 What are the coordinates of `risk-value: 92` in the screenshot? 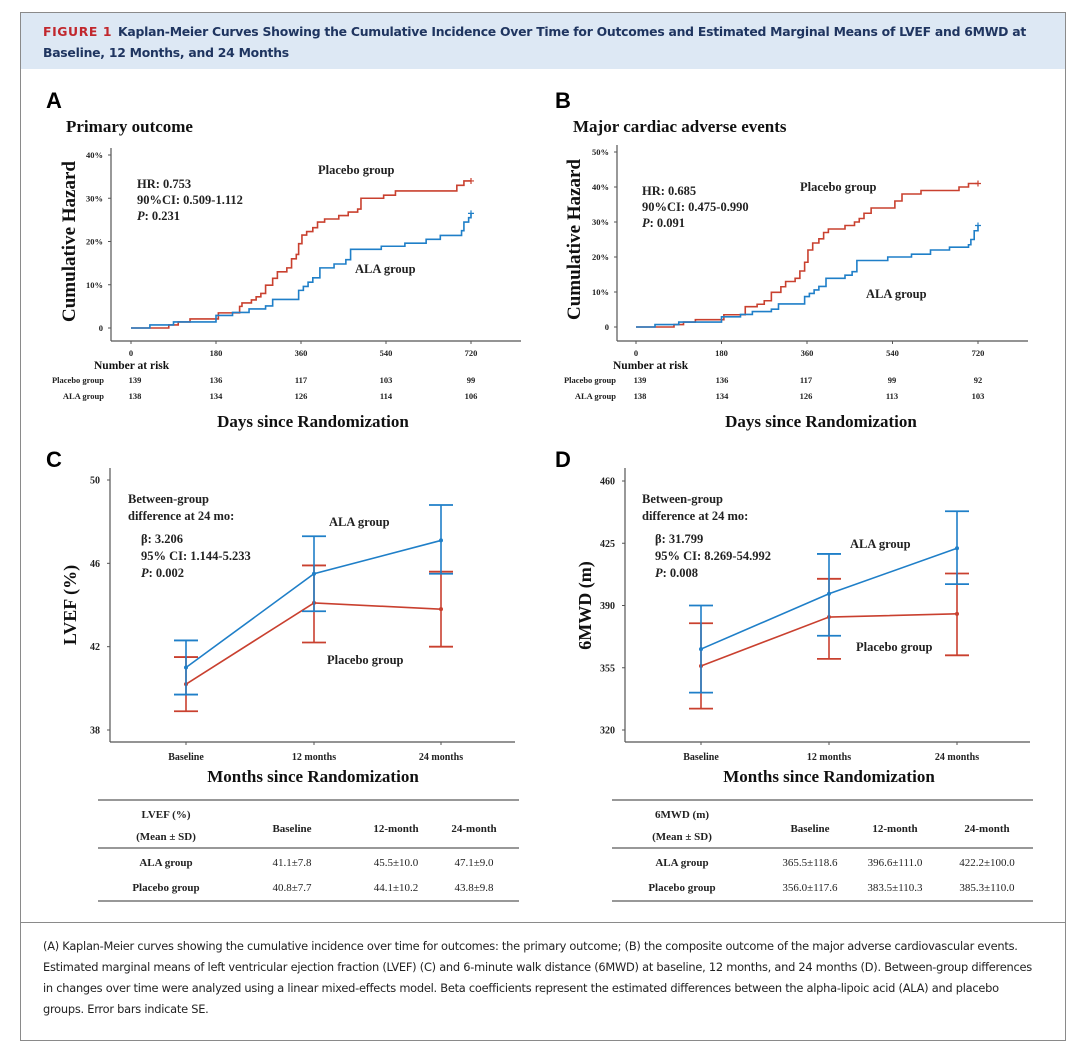 It's located at (978, 380).